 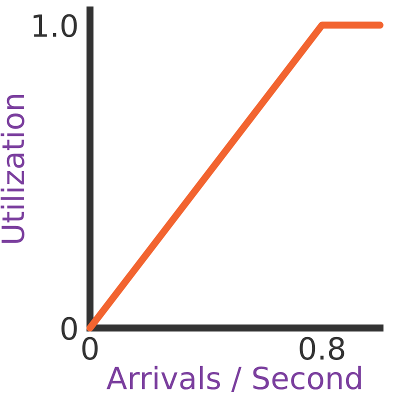 What do you see at coordinates (322, 348) in the screenshot?
I see `x-tick-label: 0.8` at bounding box center [322, 348].